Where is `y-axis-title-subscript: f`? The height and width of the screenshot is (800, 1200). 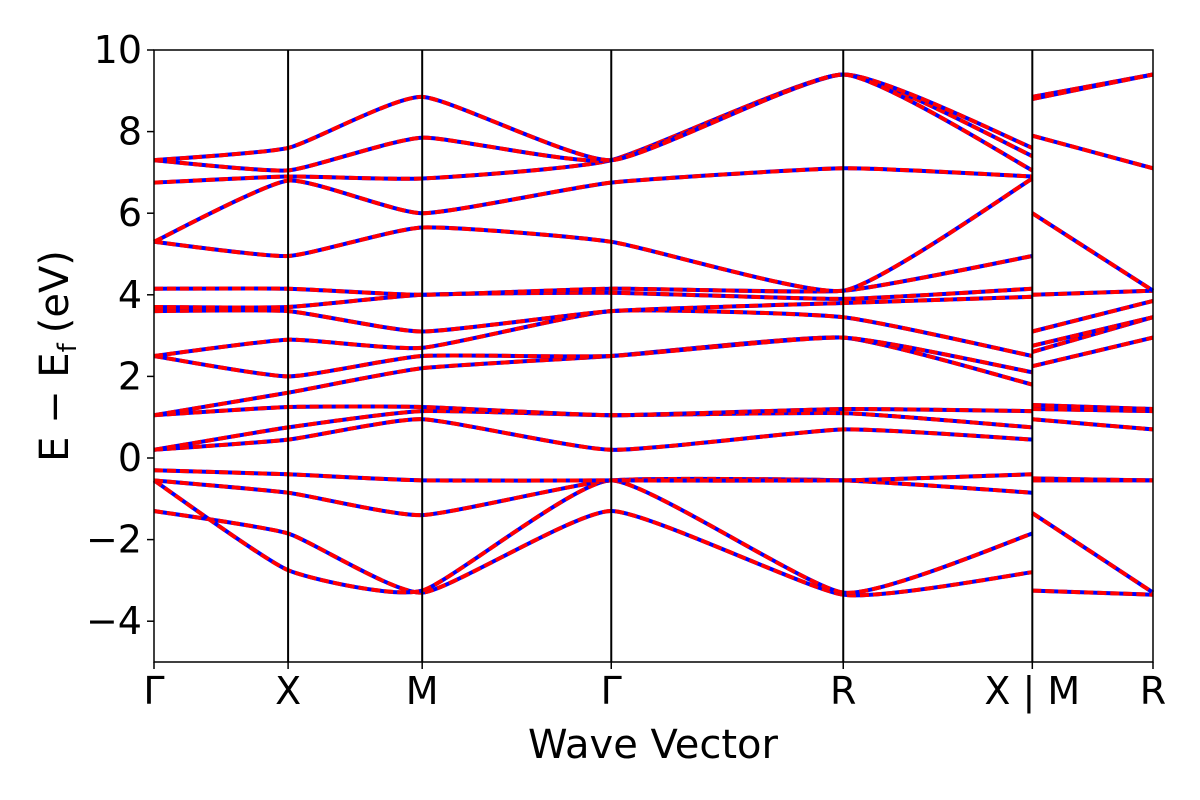
y-axis-title-subscript: f is located at coordinates (68, 347).